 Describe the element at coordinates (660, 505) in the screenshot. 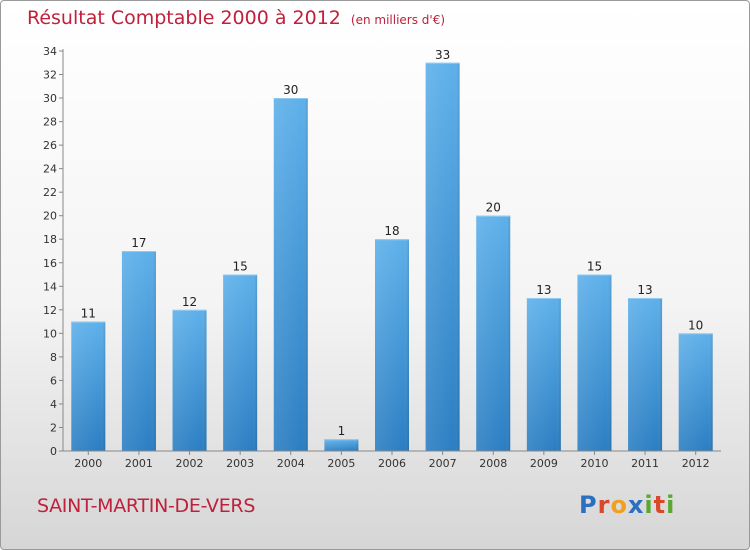

I see `logo-letter: t` at that location.